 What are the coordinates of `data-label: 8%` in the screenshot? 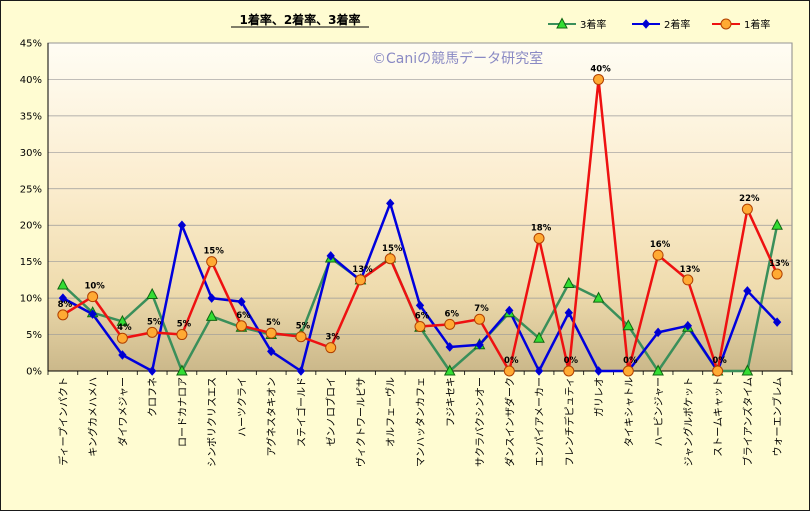 It's located at (65, 305).